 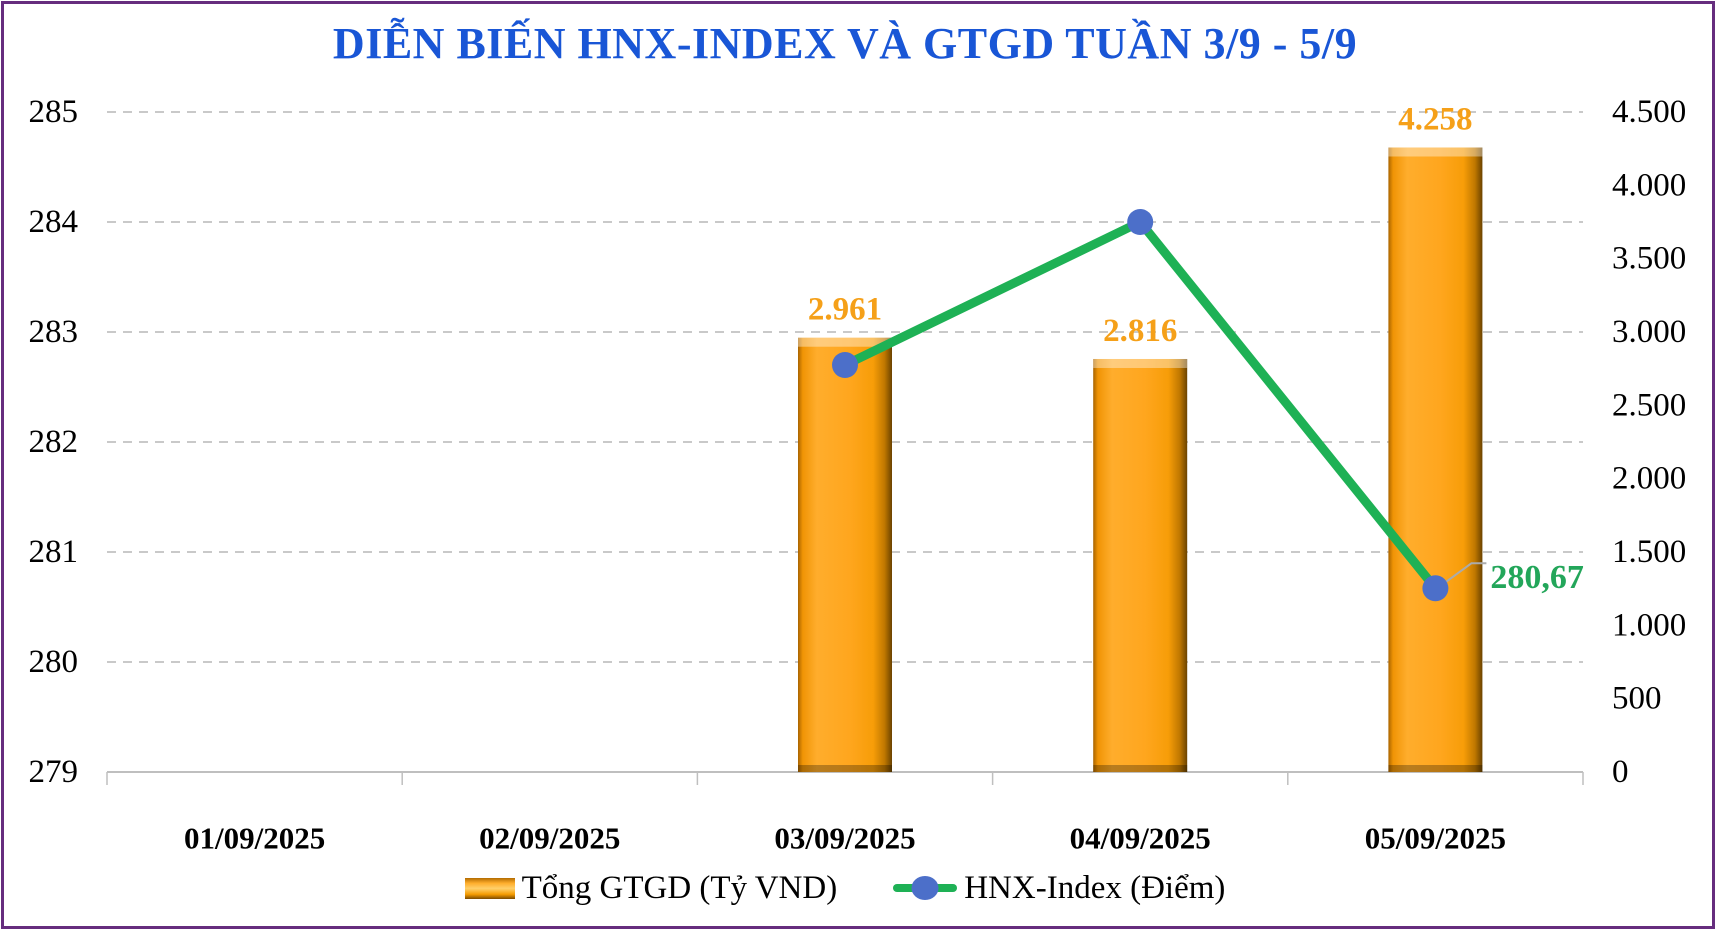 I want to click on bar-value-label: 4.258, so click(x=1435, y=119).